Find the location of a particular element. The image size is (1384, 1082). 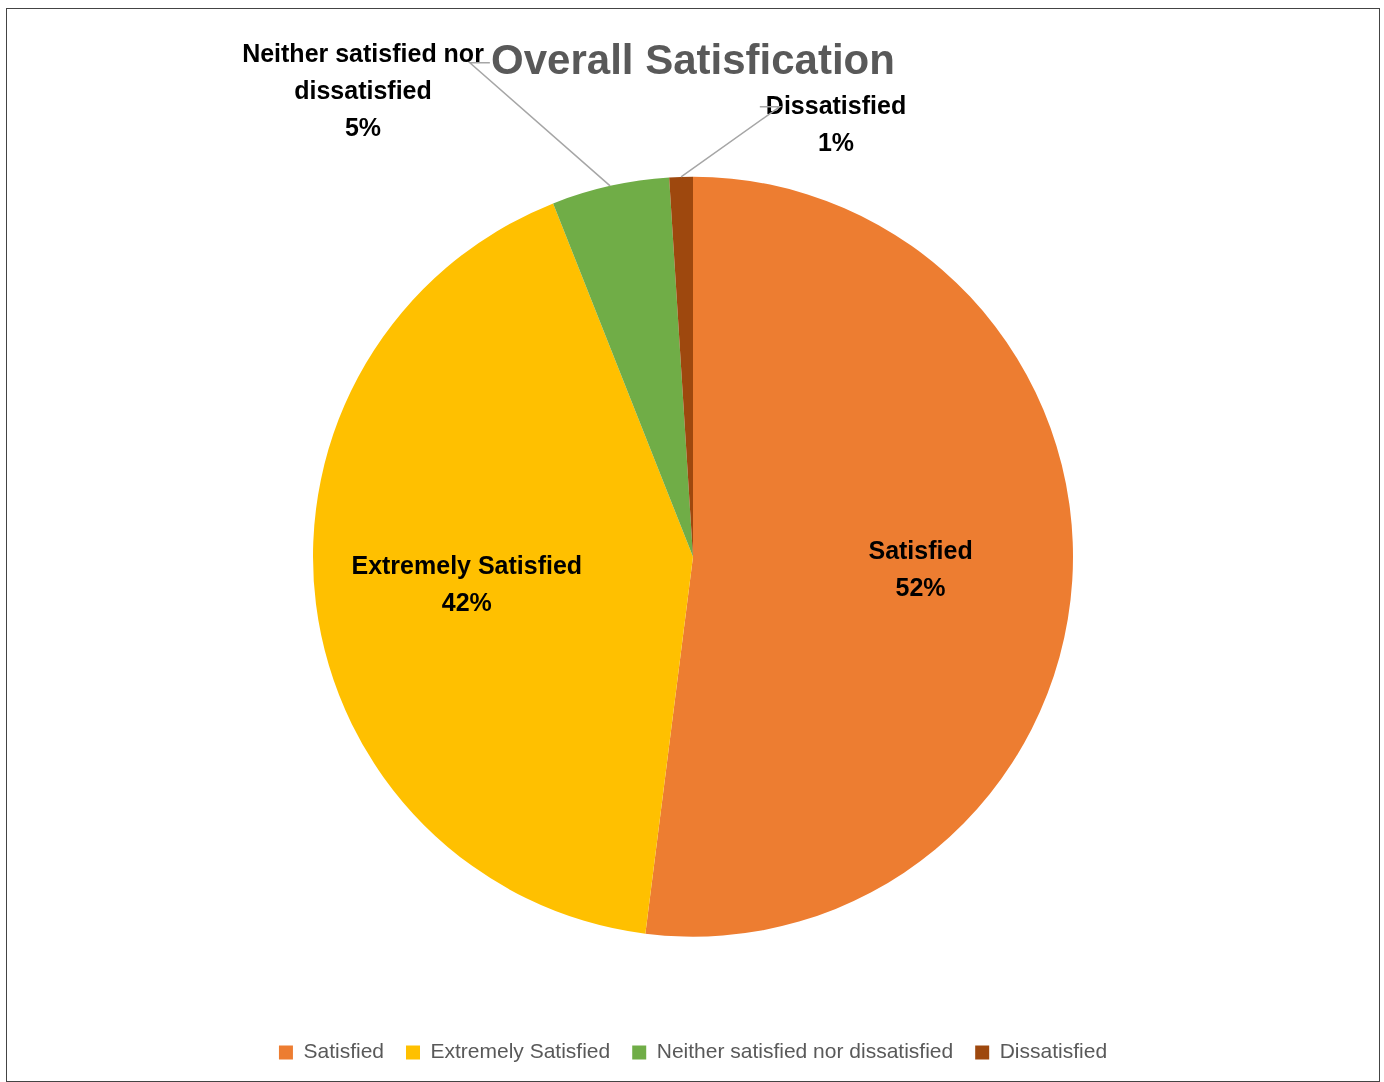

slice-label: Dissatisfied is located at coordinates (836, 104).